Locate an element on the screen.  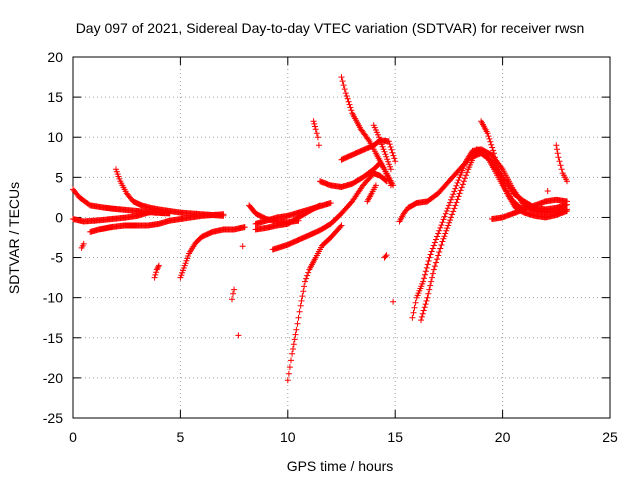
x-axis-label: GPS time / hours is located at coordinates (340, 466).